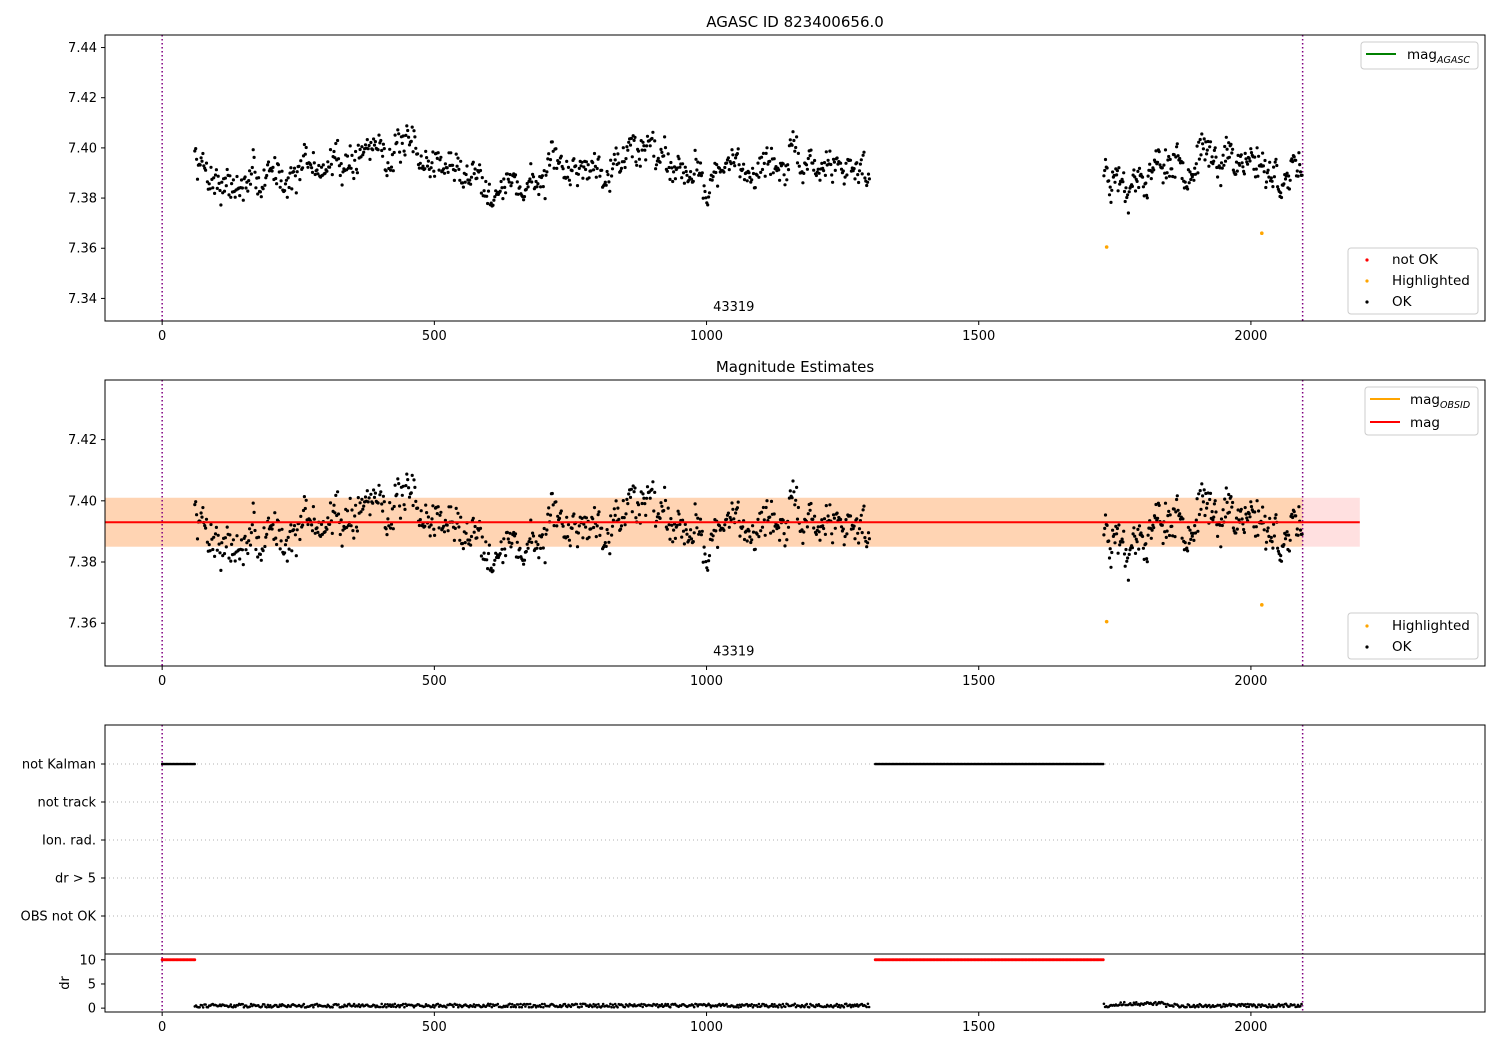  What do you see at coordinates (1103, 960) in the screenshot?
I see `dr-clipped-point` at bounding box center [1103, 960].